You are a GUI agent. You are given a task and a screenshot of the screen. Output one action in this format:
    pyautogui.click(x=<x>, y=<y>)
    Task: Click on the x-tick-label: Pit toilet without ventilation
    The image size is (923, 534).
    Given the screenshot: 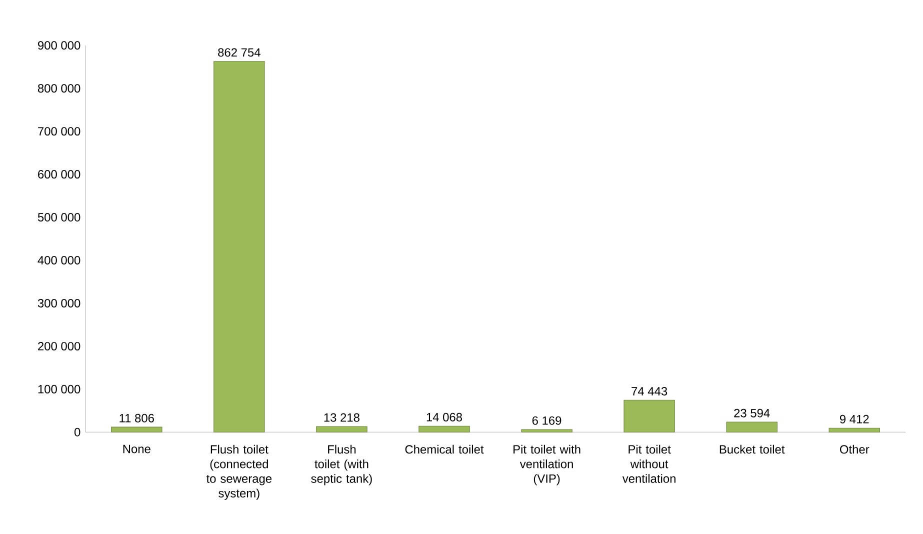 What is the action you would take?
    pyautogui.click(x=649, y=464)
    